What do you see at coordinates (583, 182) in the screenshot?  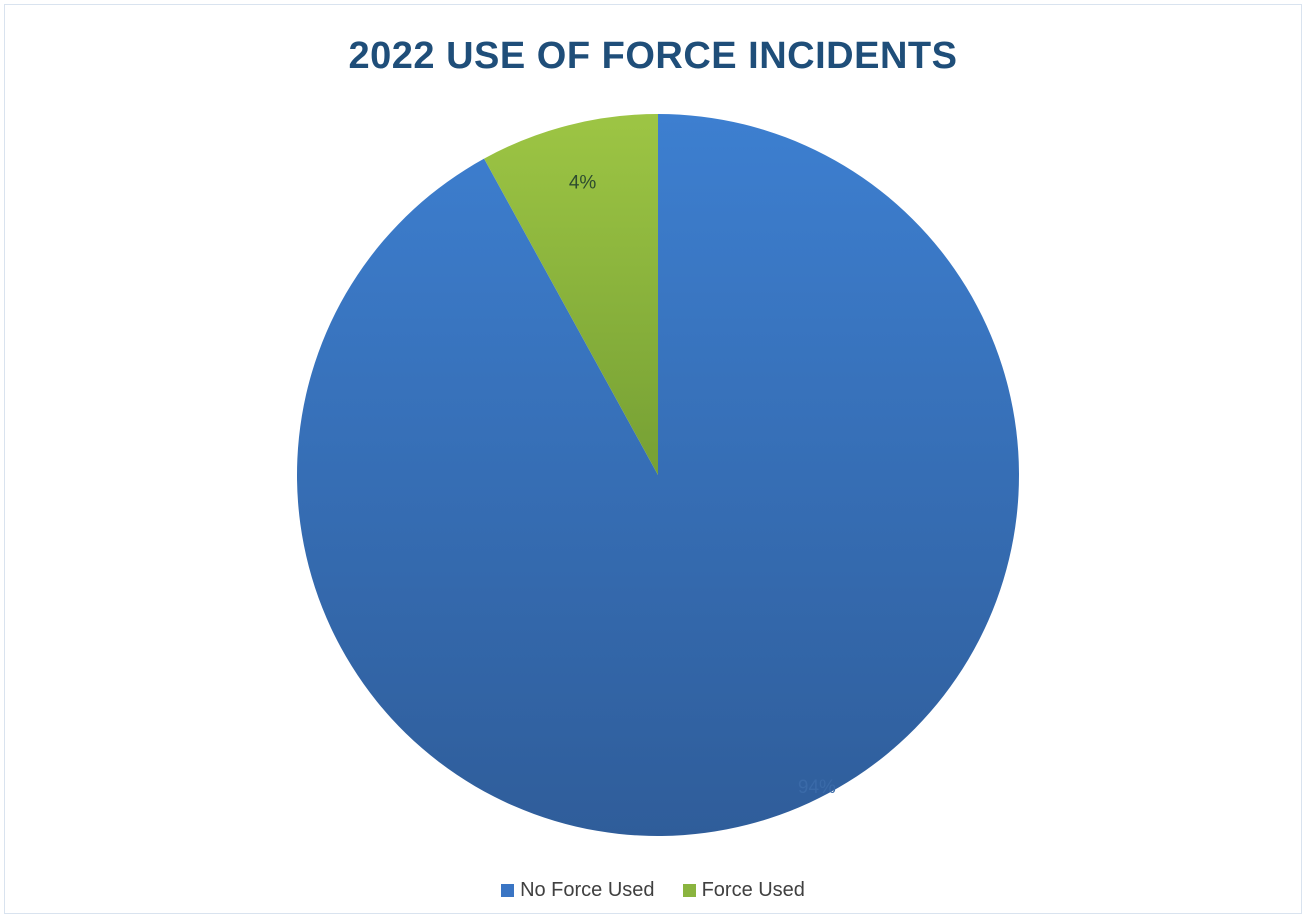 I see `data-label-force-used: 4%` at bounding box center [583, 182].